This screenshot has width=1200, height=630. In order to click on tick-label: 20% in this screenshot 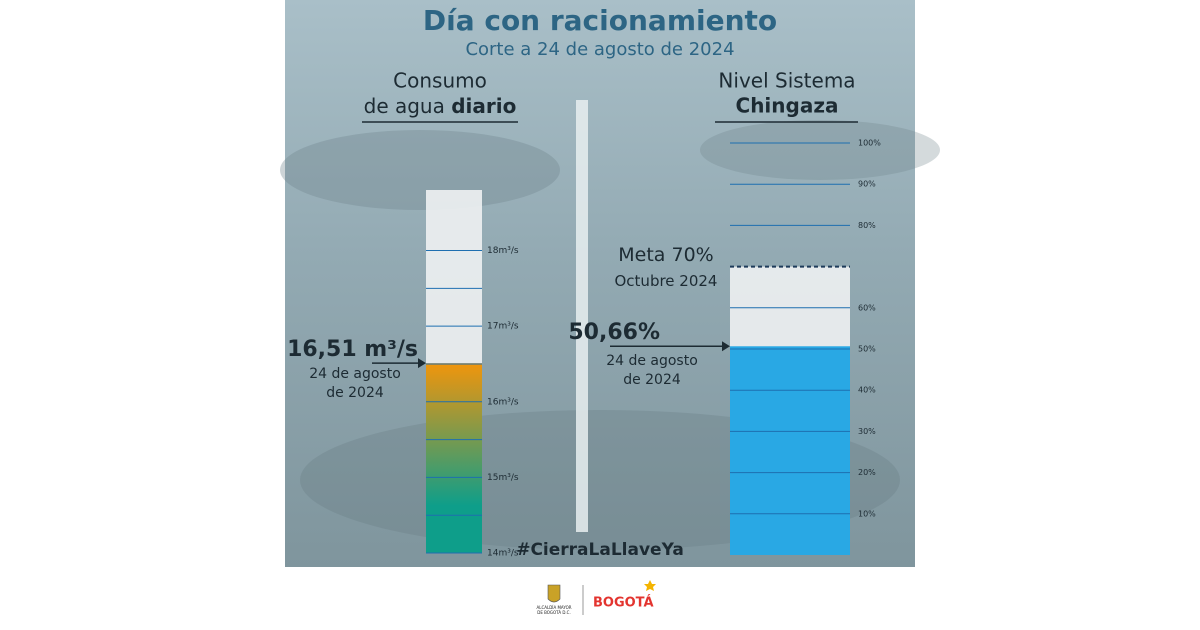, I will do `click(867, 472)`.